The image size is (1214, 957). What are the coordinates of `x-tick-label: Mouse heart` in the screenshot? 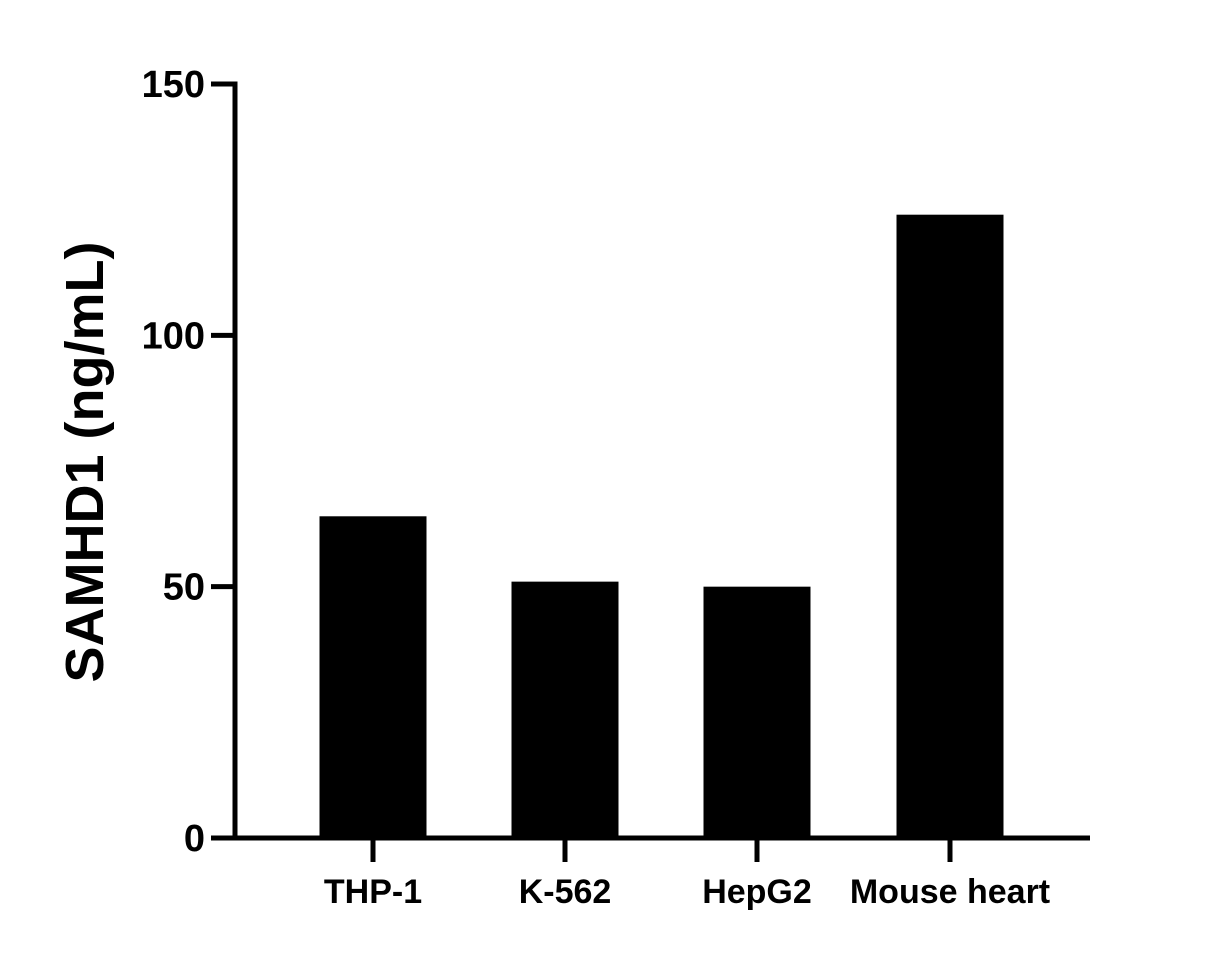 It's located at (950, 892).